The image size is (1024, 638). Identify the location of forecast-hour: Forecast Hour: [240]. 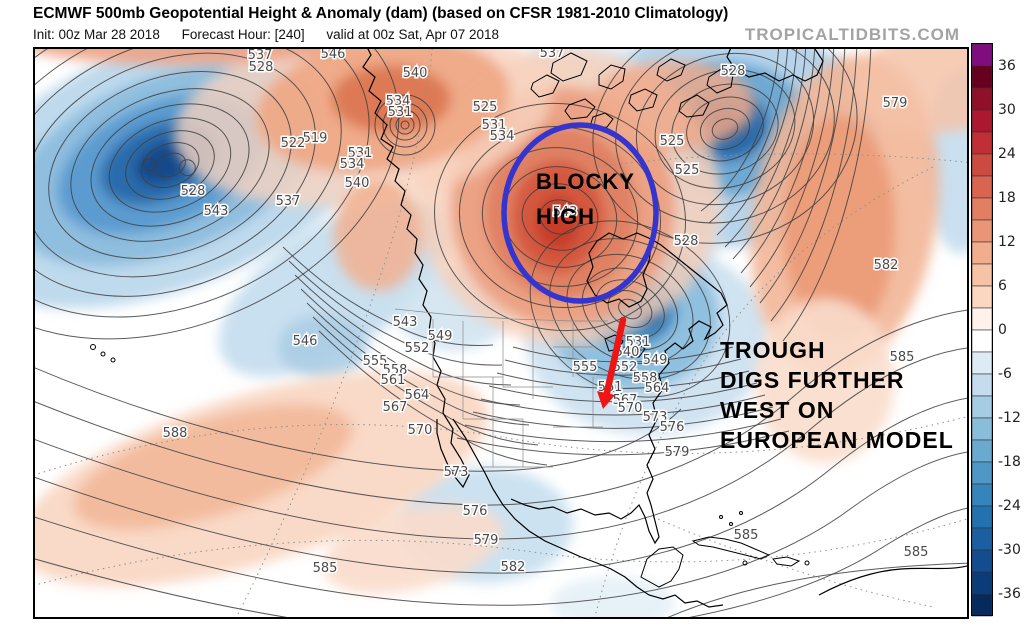
(243, 34).